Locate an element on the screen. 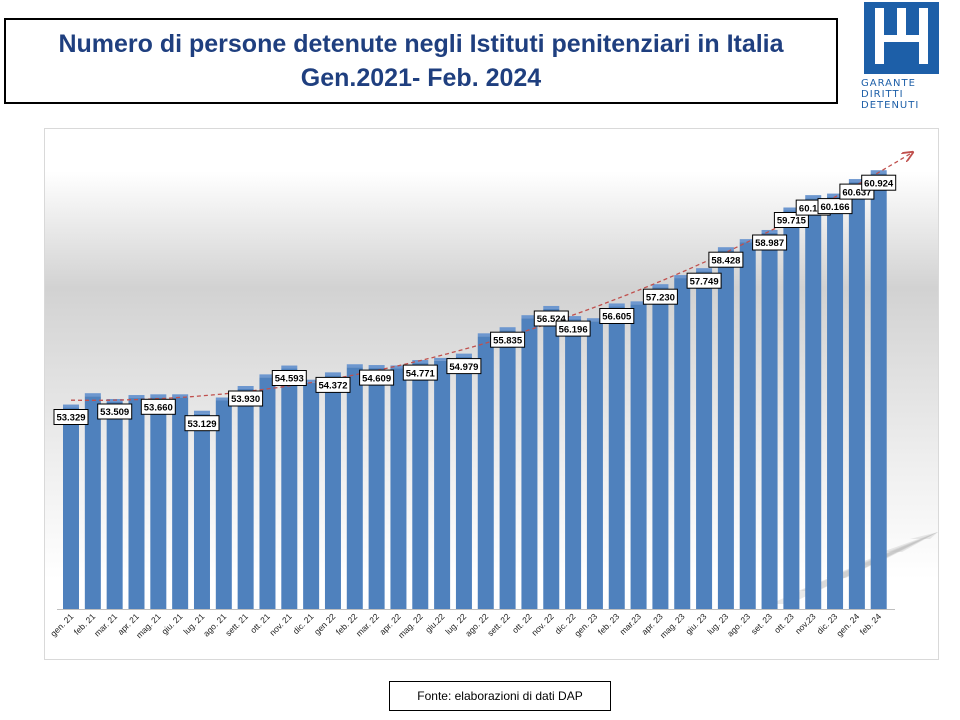 The image size is (960, 720). x-tick-label: mar. 21 is located at coordinates (105, 624).